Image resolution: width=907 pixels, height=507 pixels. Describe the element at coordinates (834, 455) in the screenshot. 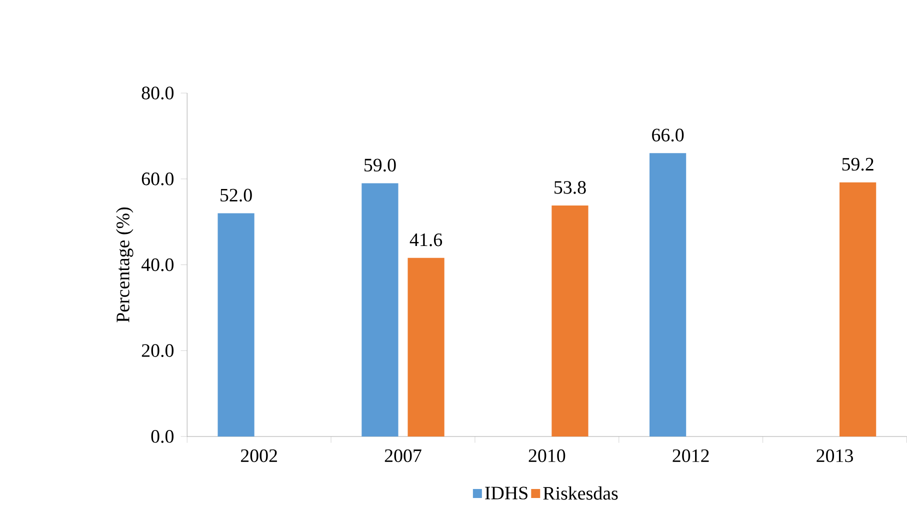

I see `x-tick-label: 2013` at that location.